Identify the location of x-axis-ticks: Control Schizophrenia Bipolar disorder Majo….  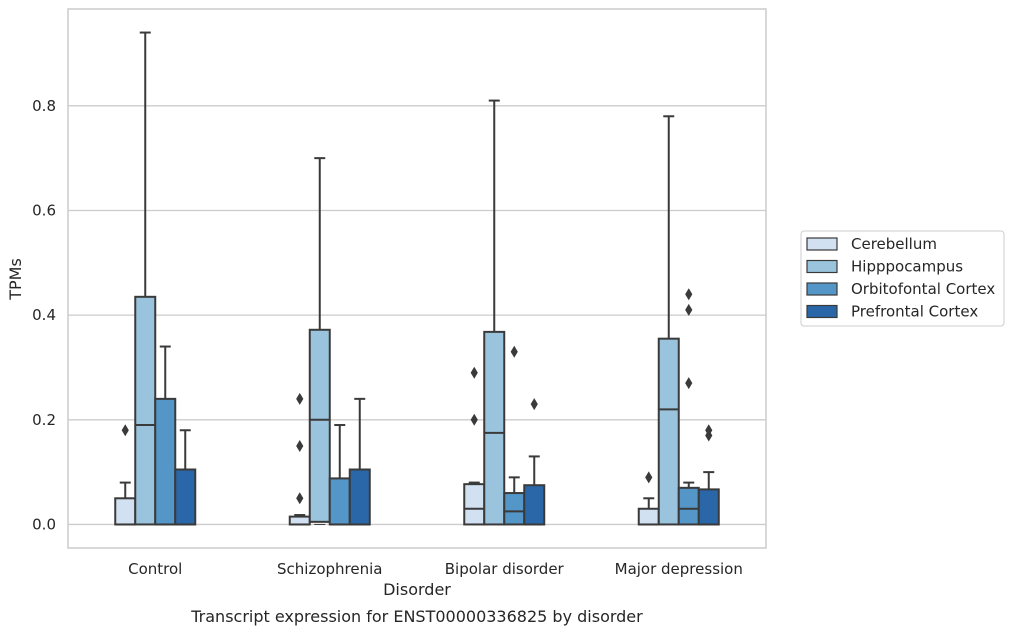
(435, 569).